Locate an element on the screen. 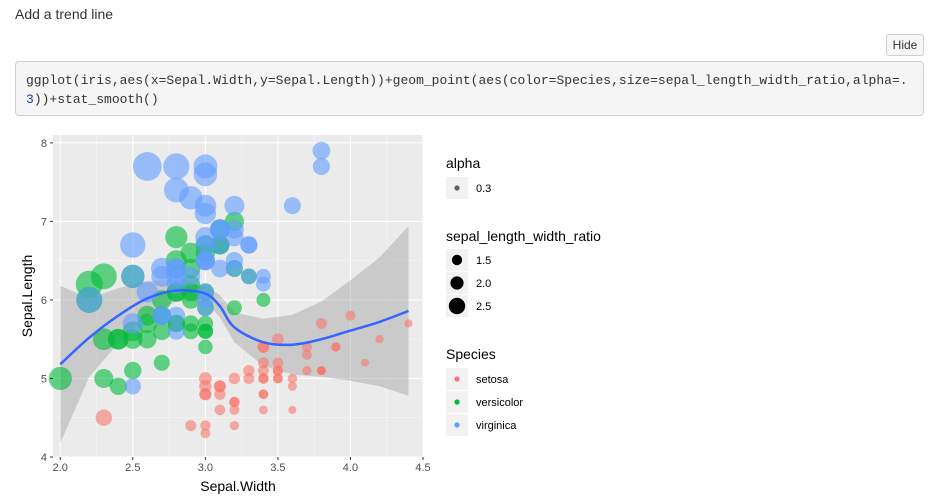 This screenshot has width=948, height=496. legend-size-title: sepal_length_width_ratio is located at coordinates (523, 236).